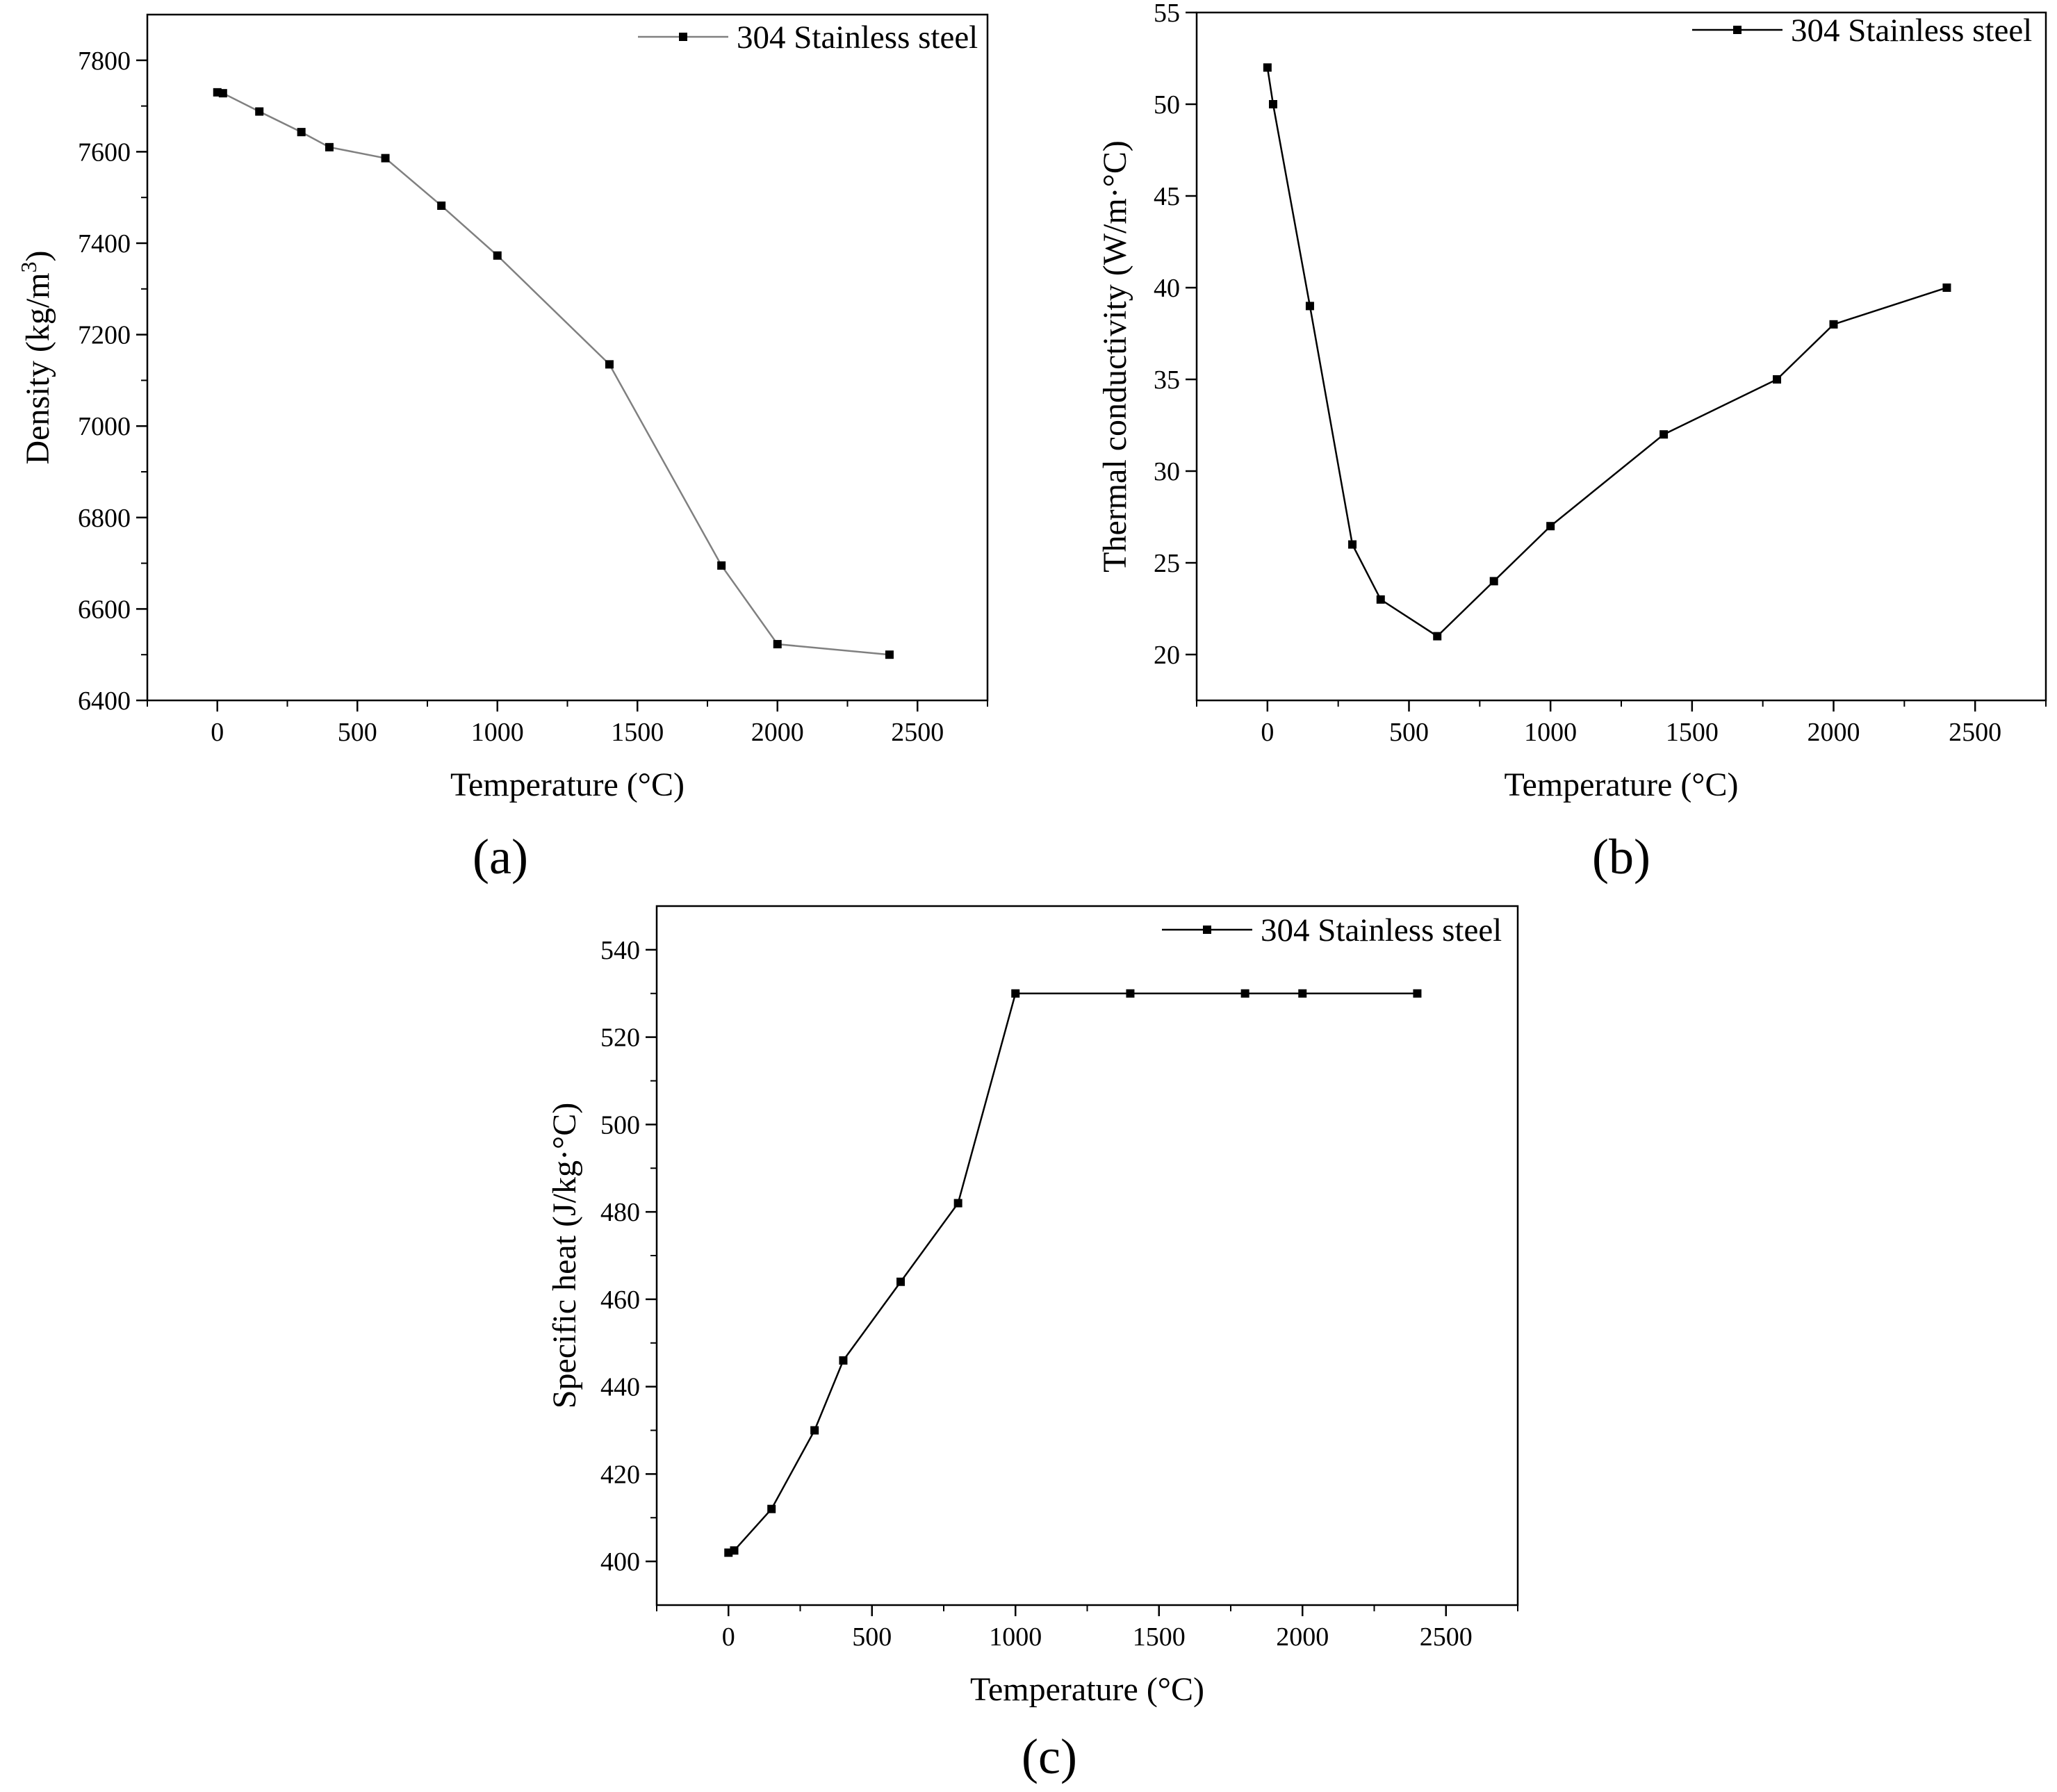 The image size is (2057, 1792). What do you see at coordinates (620, 1125) in the screenshot?
I see `y-tick-label: 500` at bounding box center [620, 1125].